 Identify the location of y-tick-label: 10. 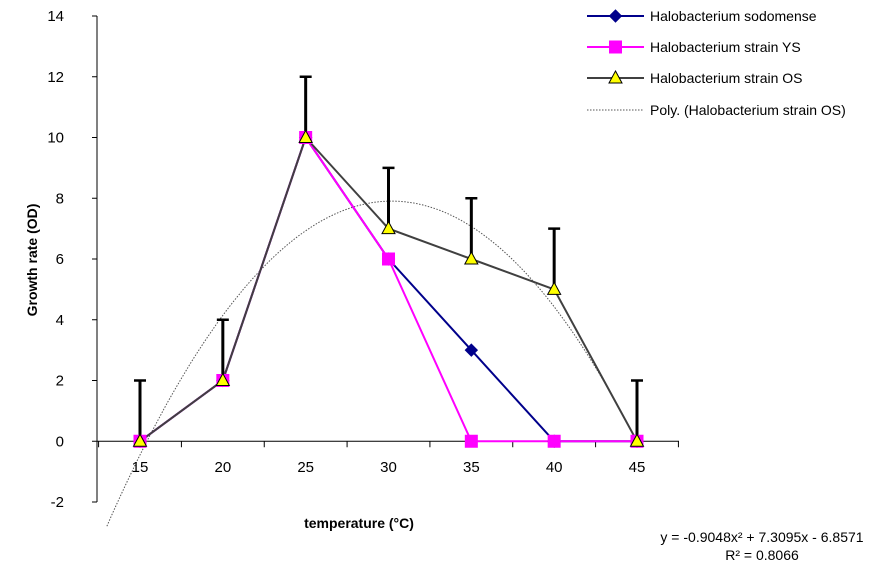
(55, 138).